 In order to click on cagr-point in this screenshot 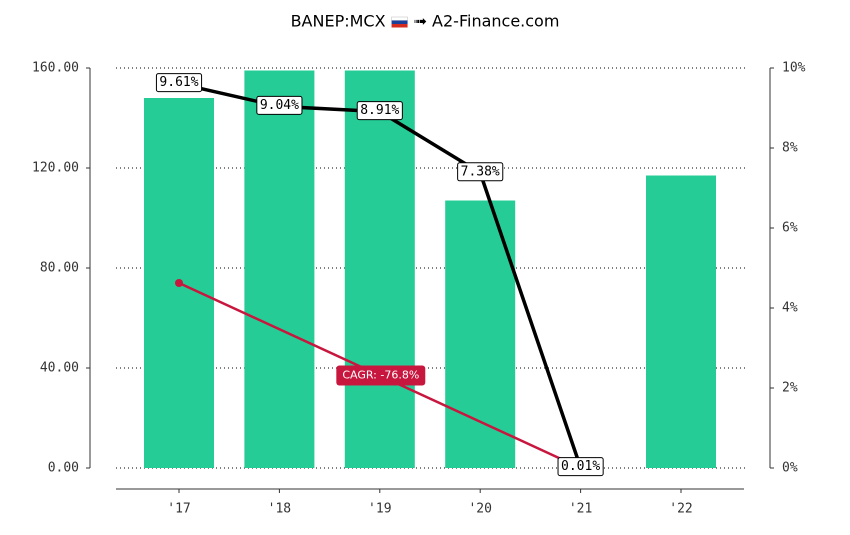, I will do `click(179, 283)`.